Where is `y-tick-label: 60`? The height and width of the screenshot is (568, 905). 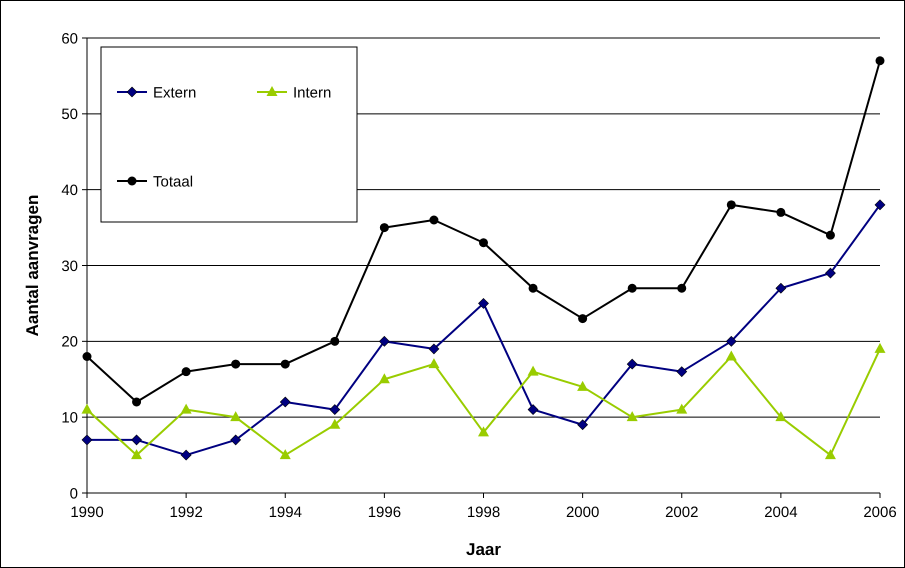
y-tick-label: 60 is located at coordinates (69, 39).